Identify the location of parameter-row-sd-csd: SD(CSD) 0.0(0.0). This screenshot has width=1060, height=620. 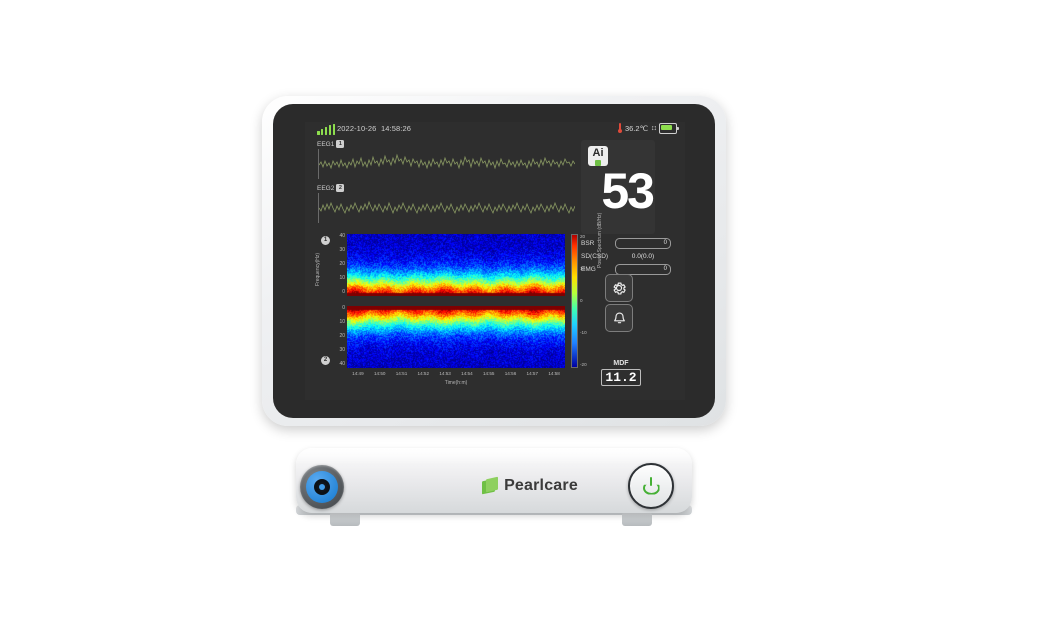
(626, 256).